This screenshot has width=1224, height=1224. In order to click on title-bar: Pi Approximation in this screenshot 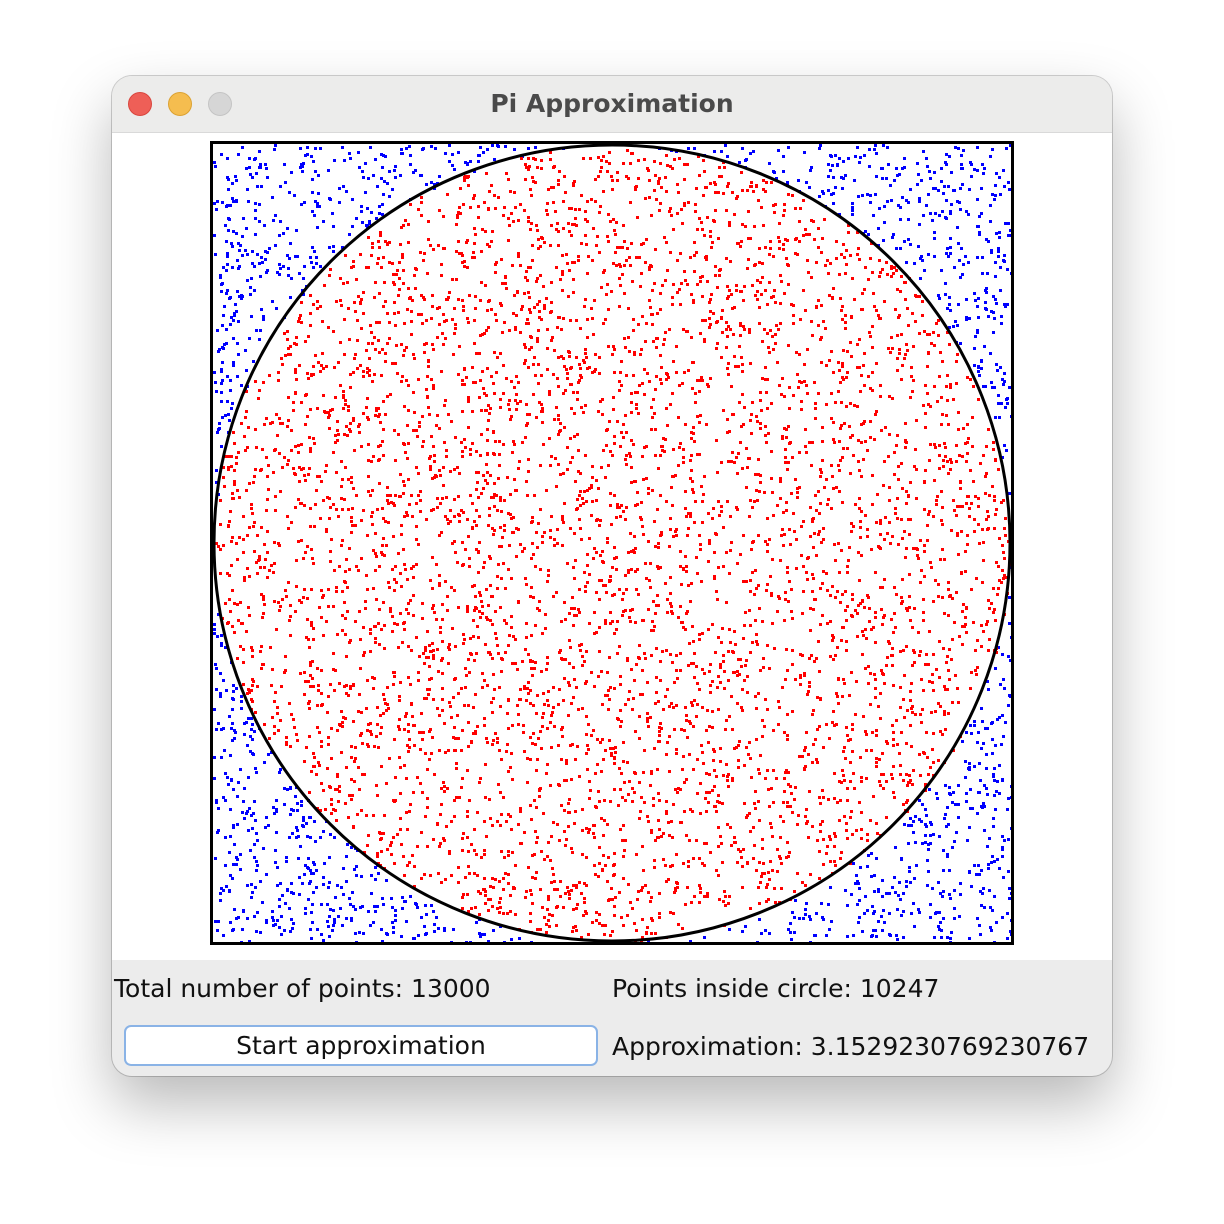, I will do `click(612, 104)`.